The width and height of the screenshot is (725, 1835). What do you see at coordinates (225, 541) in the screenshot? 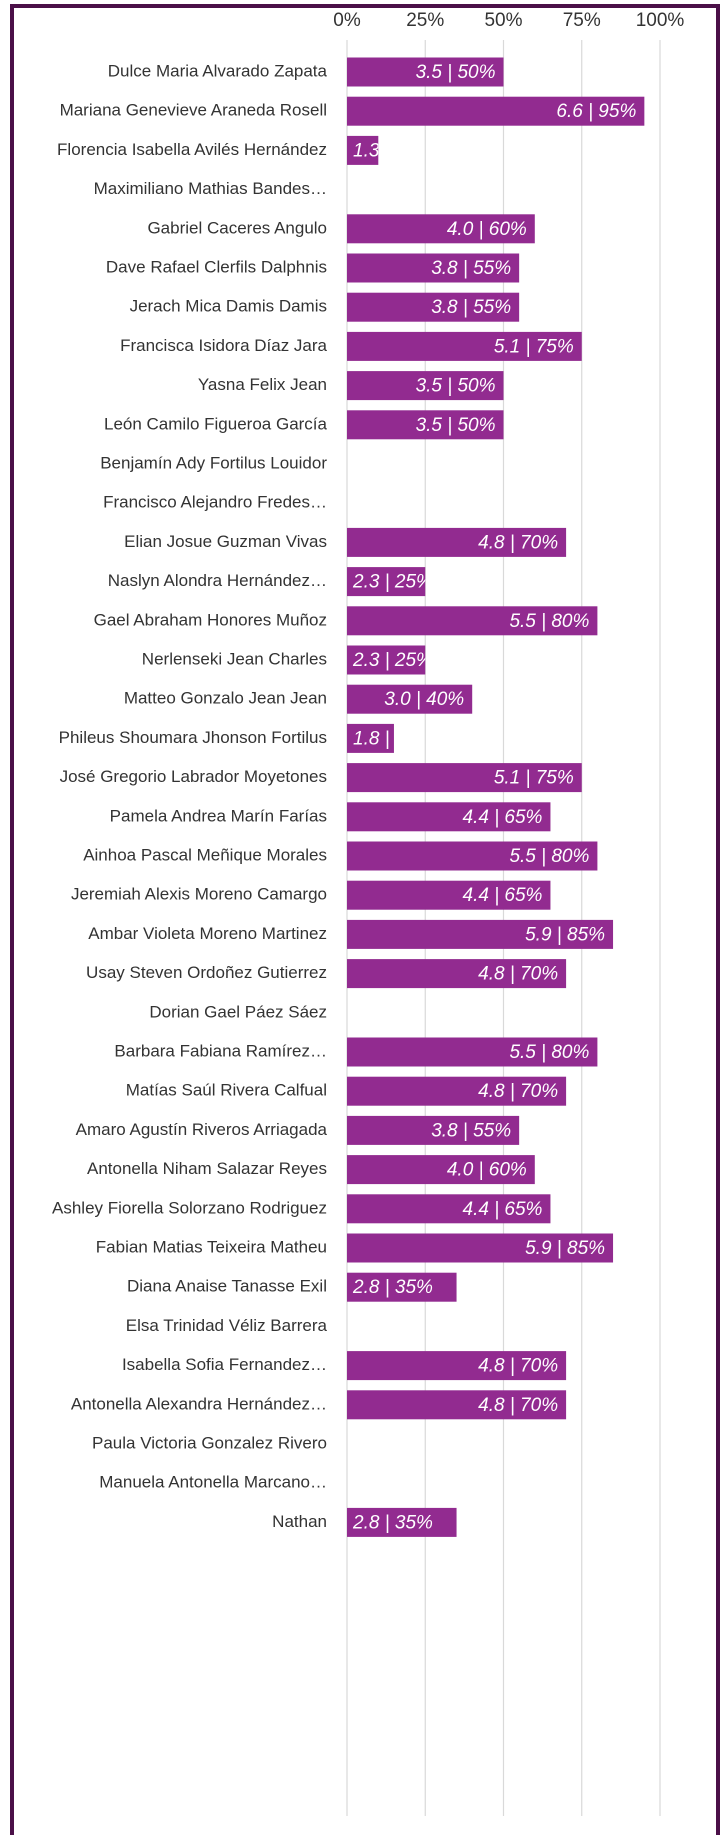
I see `category-label: Elian Josue Guzman Vivas` at bounding box center [225, 541].